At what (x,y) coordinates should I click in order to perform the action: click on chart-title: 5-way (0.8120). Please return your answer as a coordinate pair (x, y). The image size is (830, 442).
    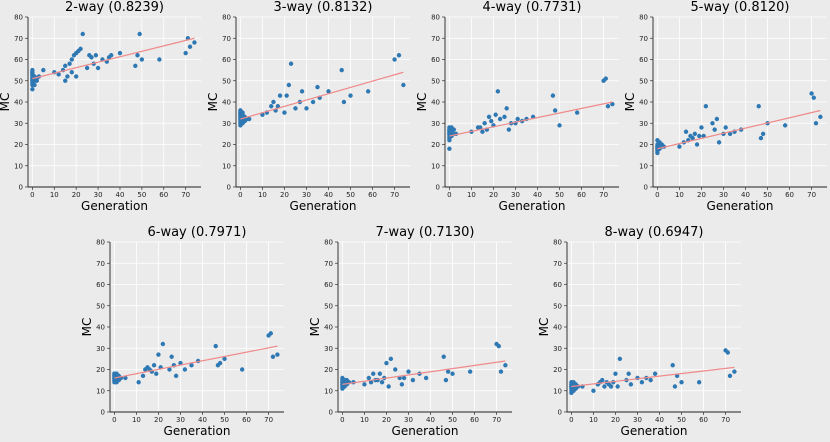
    Looking at the image, I should click on (739, 7).